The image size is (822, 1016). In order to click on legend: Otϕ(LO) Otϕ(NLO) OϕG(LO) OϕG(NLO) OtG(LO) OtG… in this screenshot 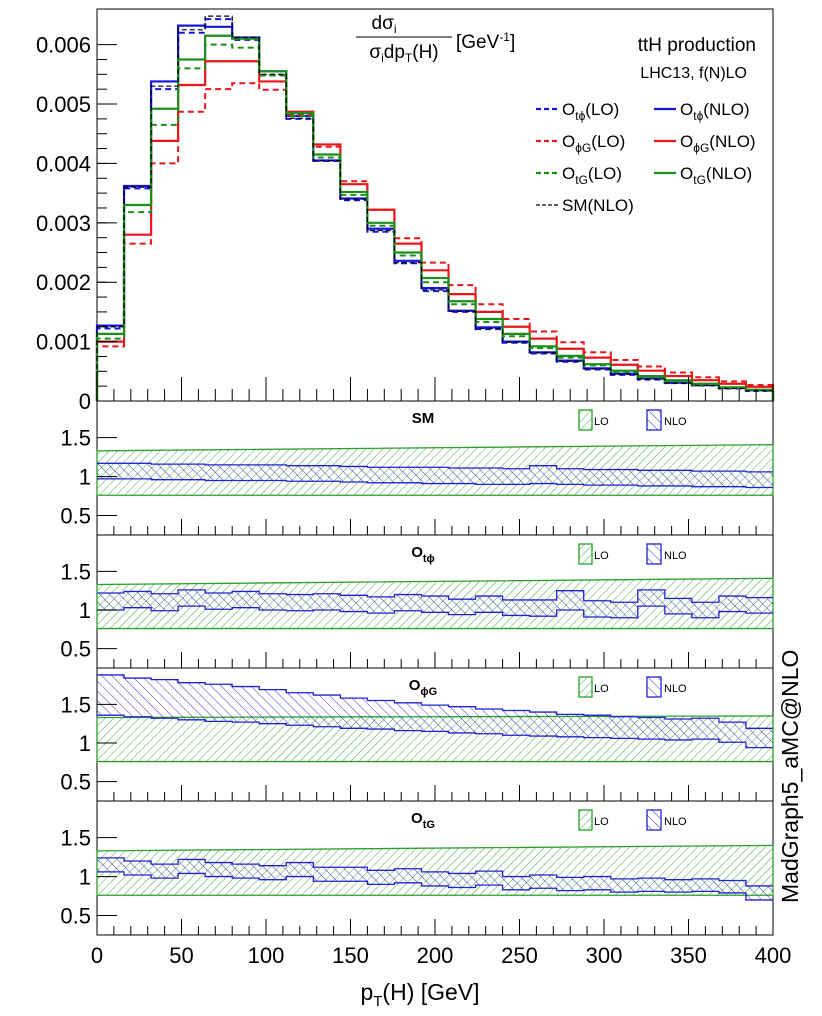, I will do `click(646, 157)`.